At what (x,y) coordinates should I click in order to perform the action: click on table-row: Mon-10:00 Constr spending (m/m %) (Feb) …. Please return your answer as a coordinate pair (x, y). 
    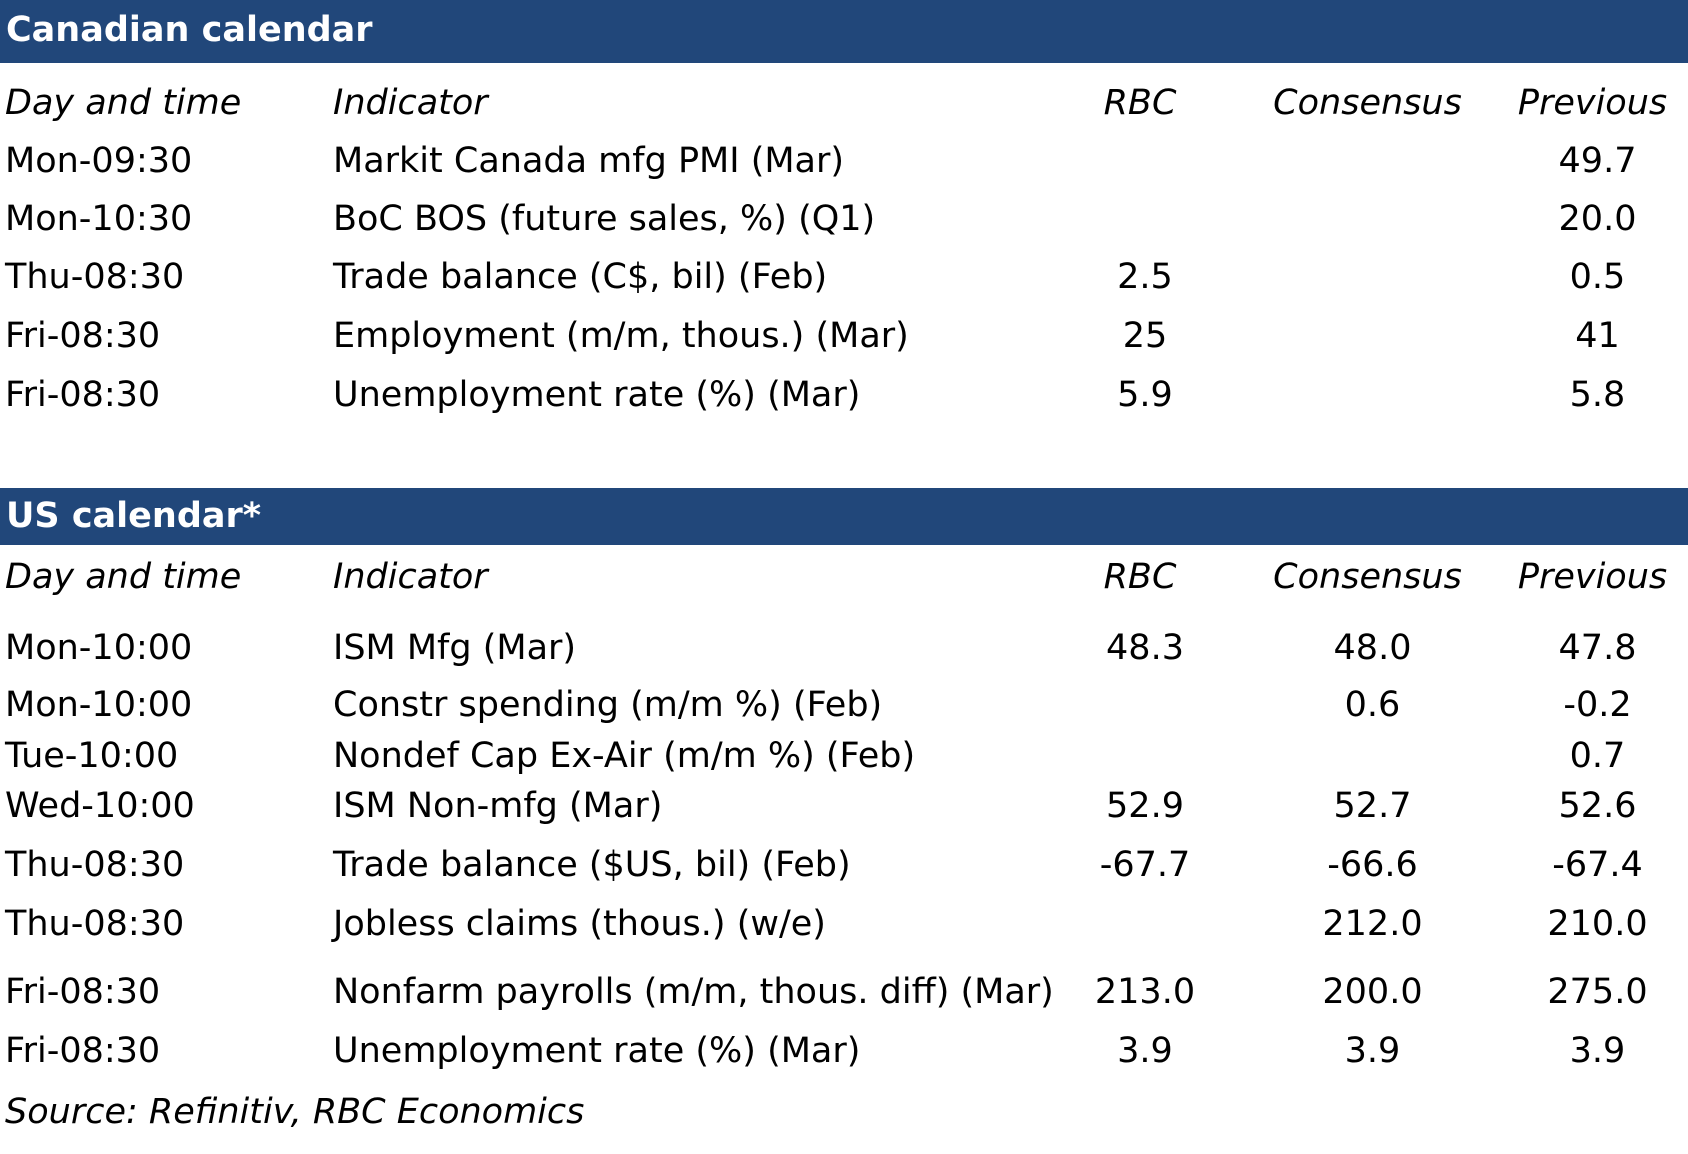
    Looking at the image, I should click on (844, 705).